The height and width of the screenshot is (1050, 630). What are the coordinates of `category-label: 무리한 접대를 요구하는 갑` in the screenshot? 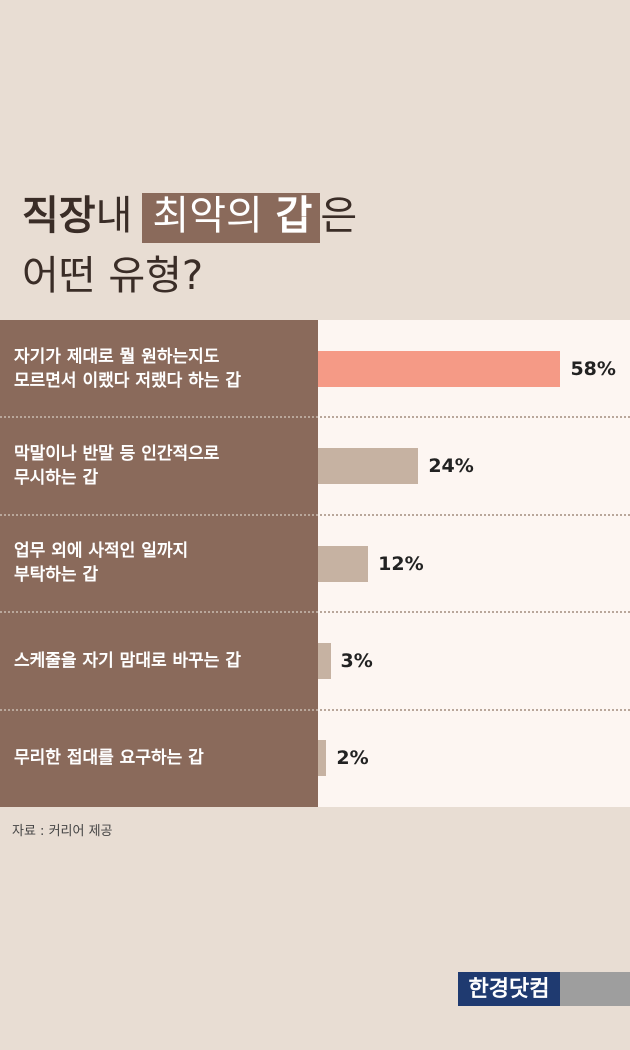 It's located at (162, 758).